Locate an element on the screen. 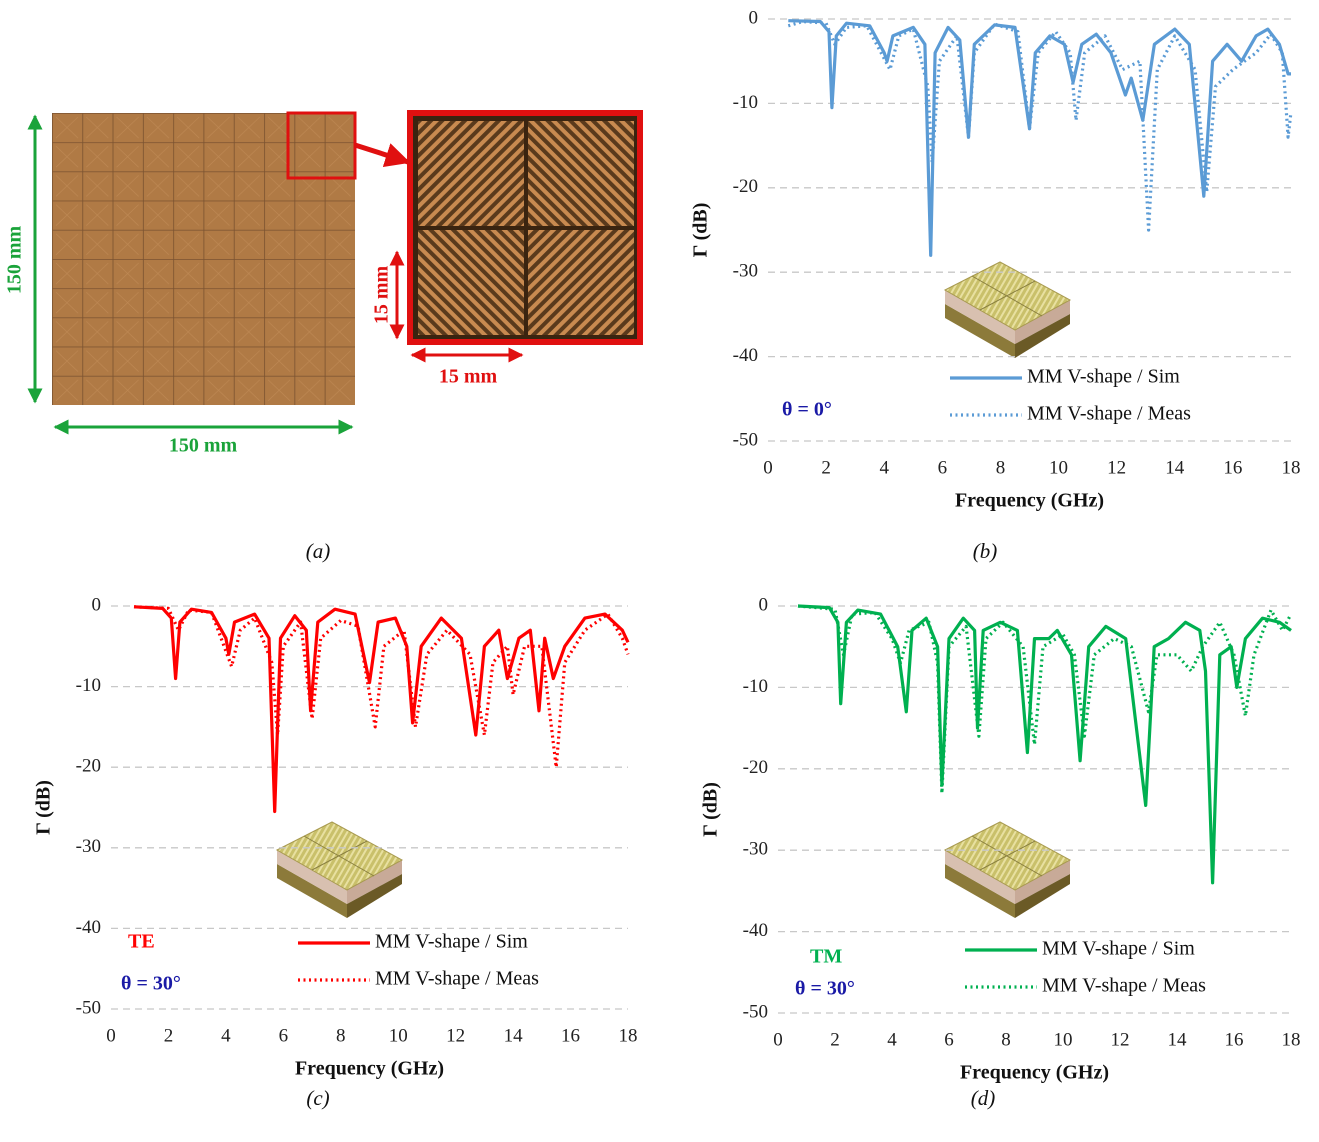 Image resolution: width=1319 pixels, height=1142 pixels. annotation: TE is located at coordinates (141, 942).